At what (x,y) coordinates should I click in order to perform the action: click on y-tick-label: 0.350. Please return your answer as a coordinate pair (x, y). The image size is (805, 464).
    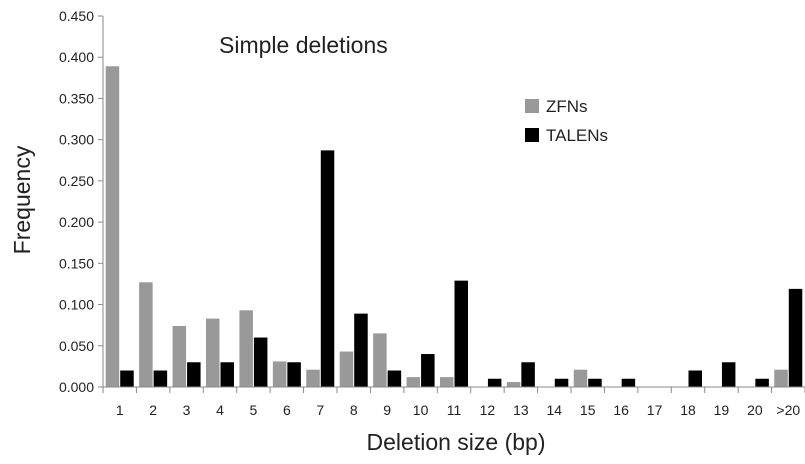
    Looking at the image, I should click on (76, 98).